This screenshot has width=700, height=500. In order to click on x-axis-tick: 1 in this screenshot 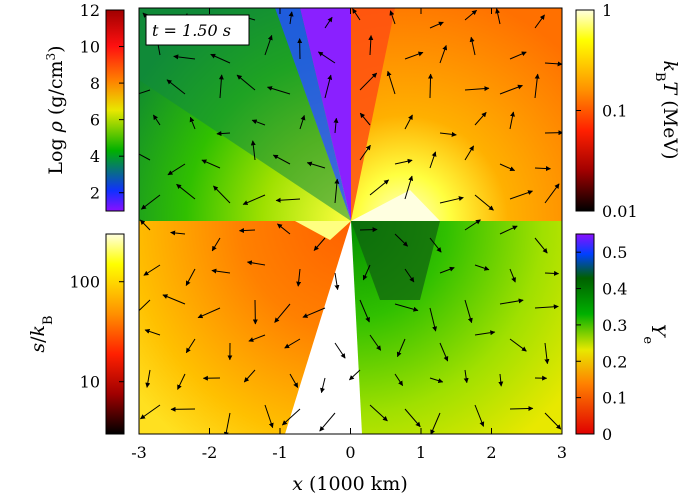, I will do `click(421, 452)`.